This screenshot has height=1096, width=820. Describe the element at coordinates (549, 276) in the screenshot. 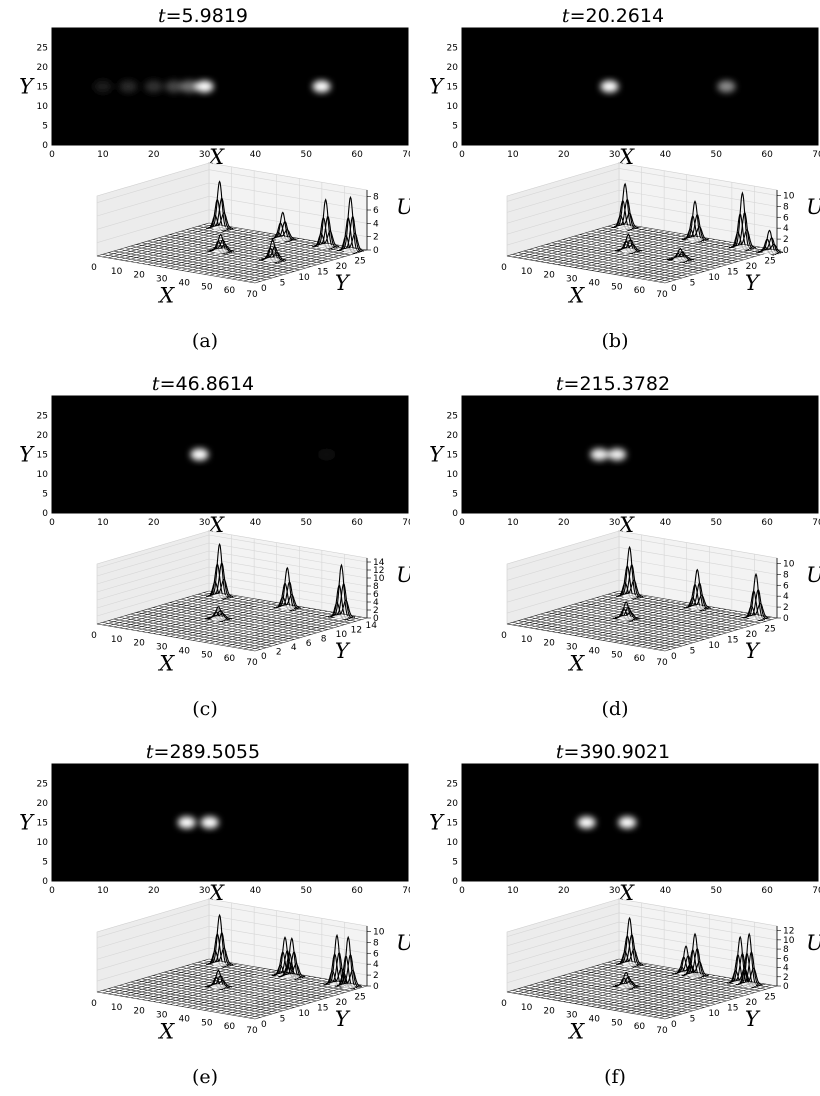

I see `surface-x-tick-label: 20` at that location.